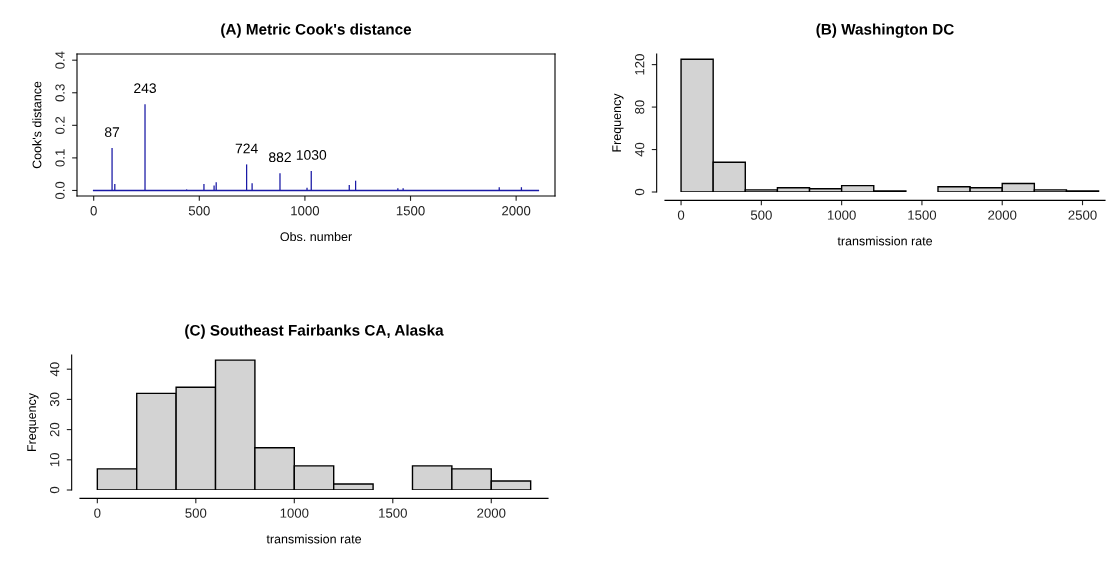 The image size is (1118, 561). Describe the element at coordinates (639, 64) in the screenshot. I see `y-tick-label: 120` at that location.